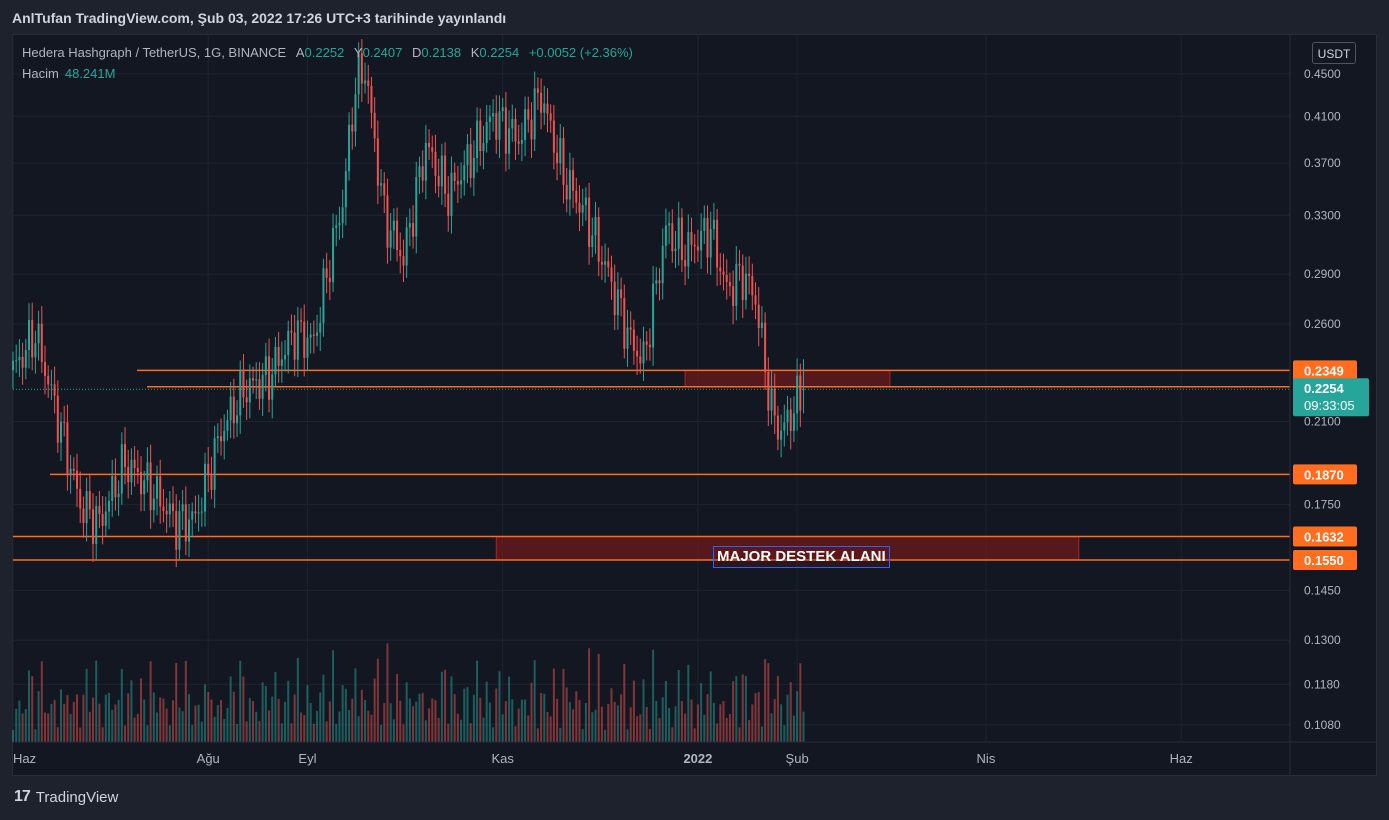 This screenshot has width=1389, height=820. I want to click on price-tick-label: 0.2900, so click(1322, 274).